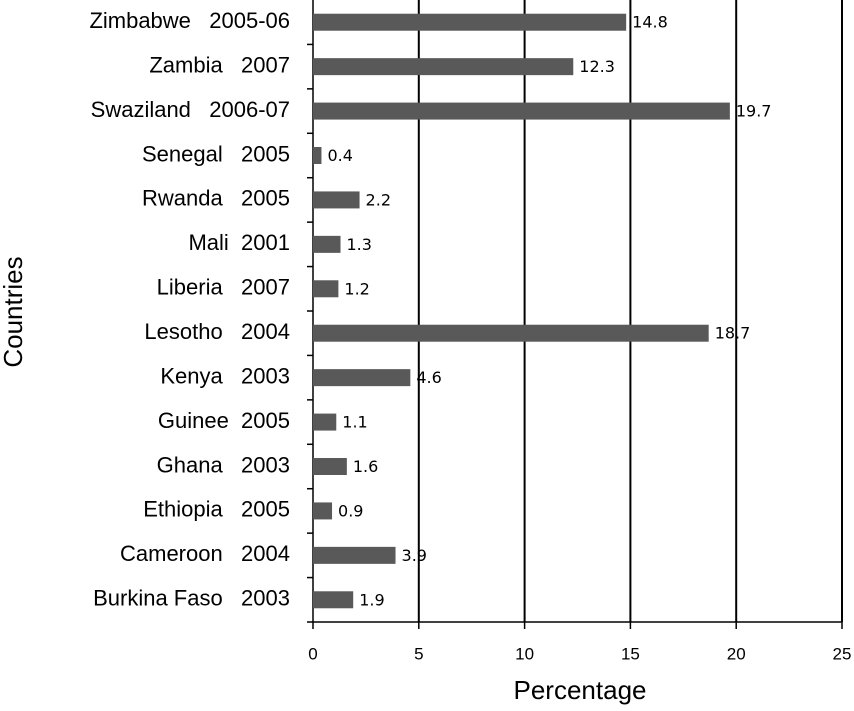 The height and width of the screenshot is (711, 854). What do you see at coordinates (356, 288) in the screenshot?
I see `value-label: 1.2` at bounding box center [356, 288].